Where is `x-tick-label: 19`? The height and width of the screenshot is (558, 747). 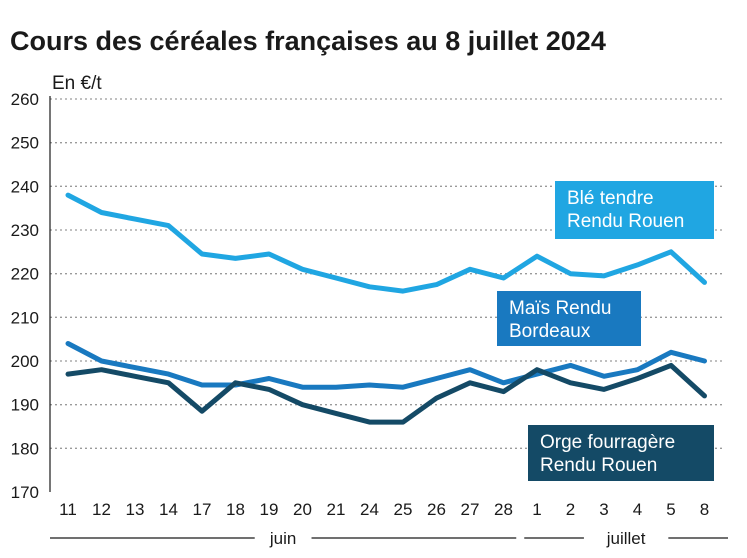 x-tick-label: 19 is located at coordinates (269, 509).